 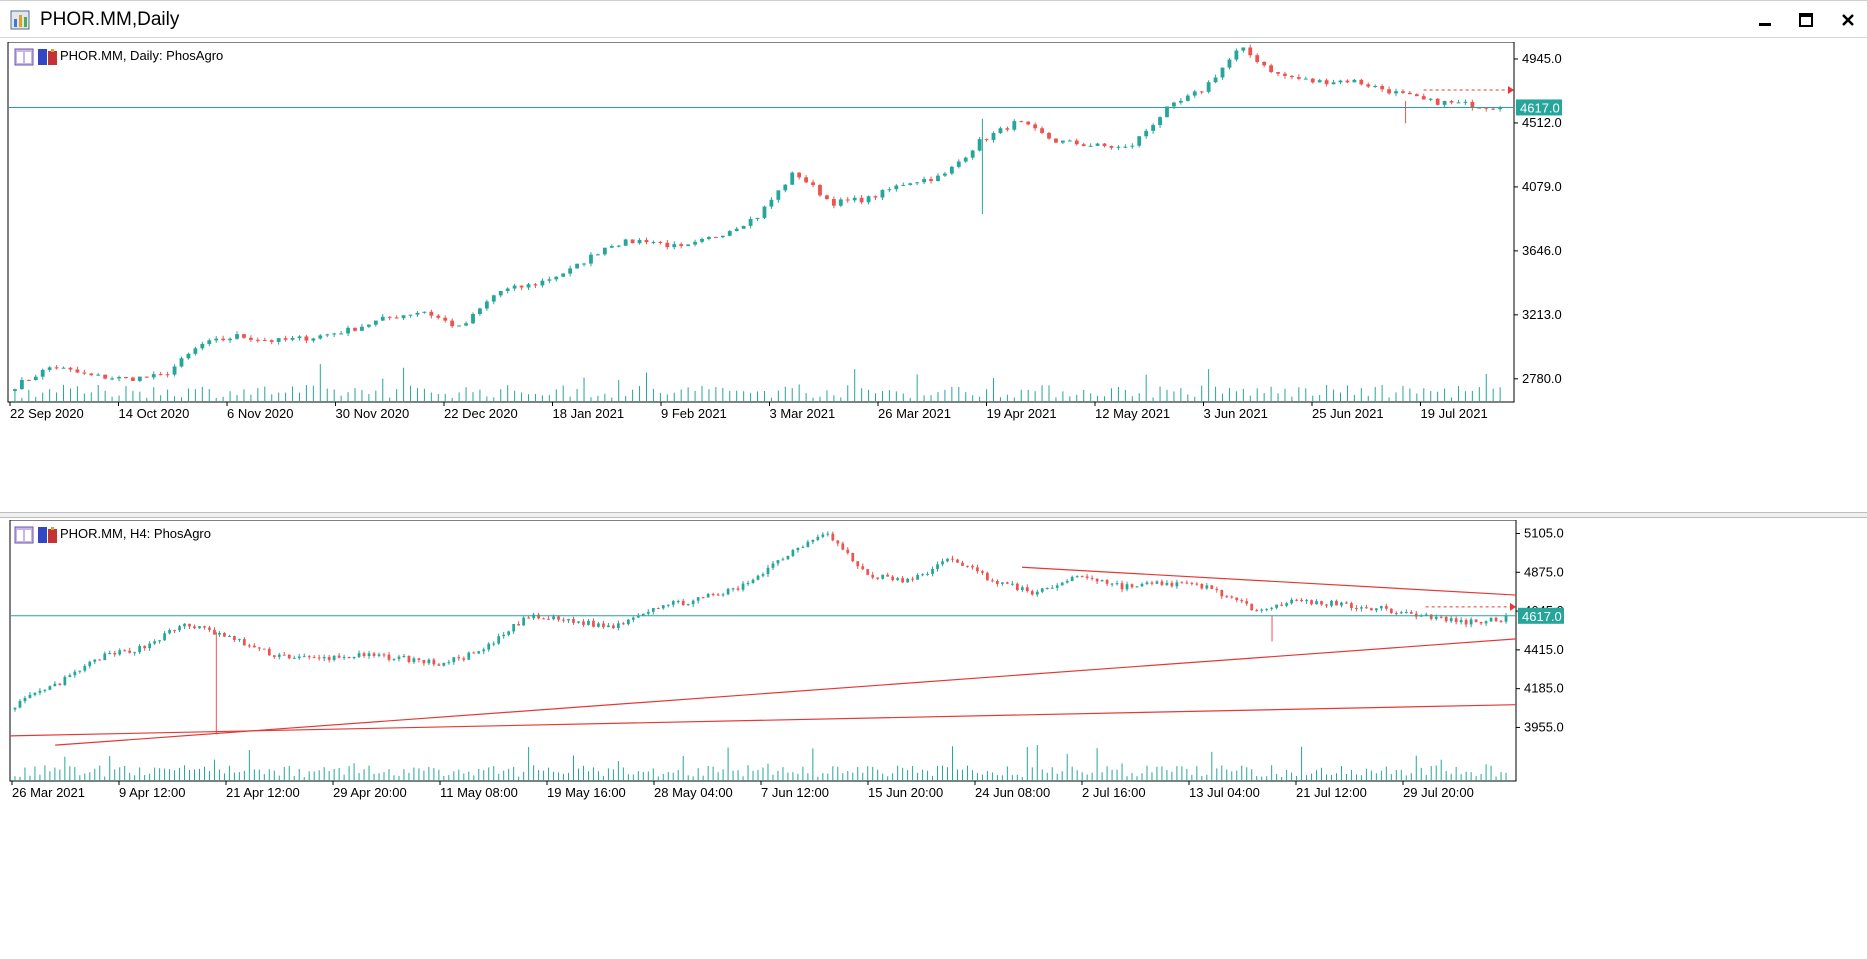 What do you see at coordinates (1542, 58) in the screenshot?
I see `price-axis-label: 4945.0` at bounding box center [1542, 58].